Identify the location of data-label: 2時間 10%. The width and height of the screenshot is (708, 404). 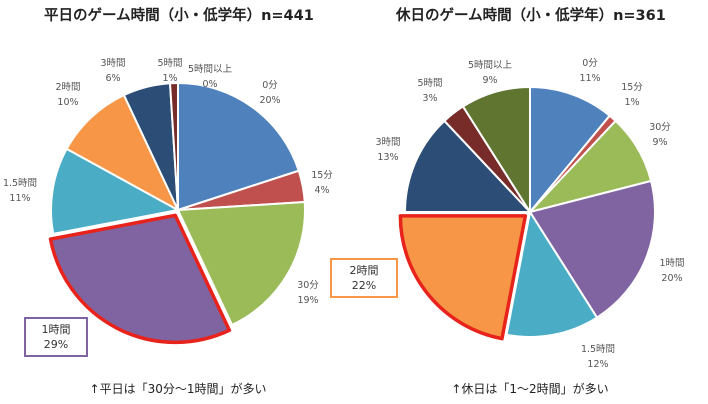
(67, 95).